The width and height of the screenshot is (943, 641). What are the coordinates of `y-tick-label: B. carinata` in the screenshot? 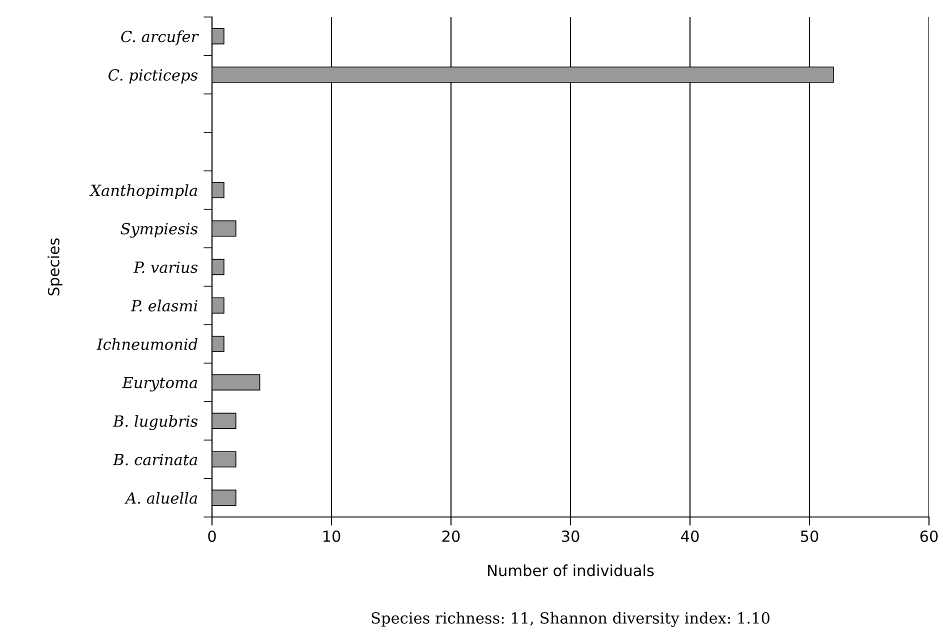 It's located at (155, 460).